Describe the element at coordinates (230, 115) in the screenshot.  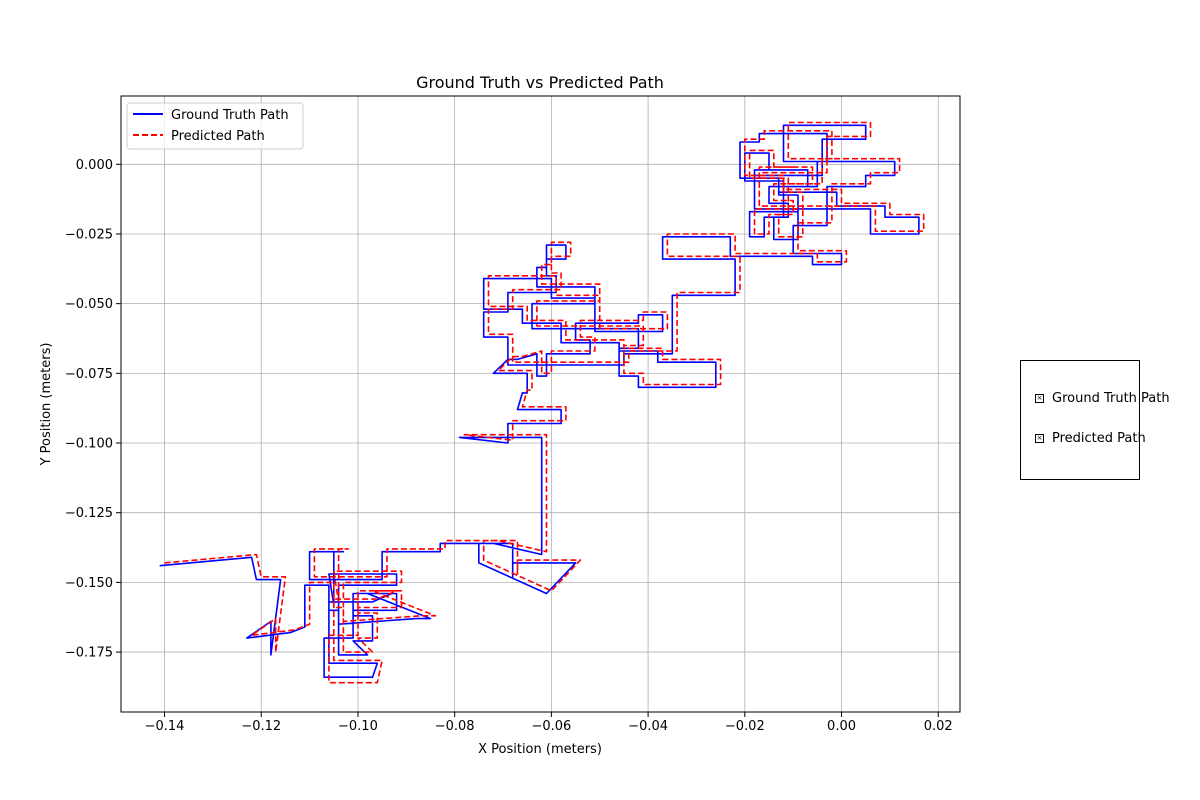
I see `legend-label-ground-truth: Ground Truth Path` at that location.